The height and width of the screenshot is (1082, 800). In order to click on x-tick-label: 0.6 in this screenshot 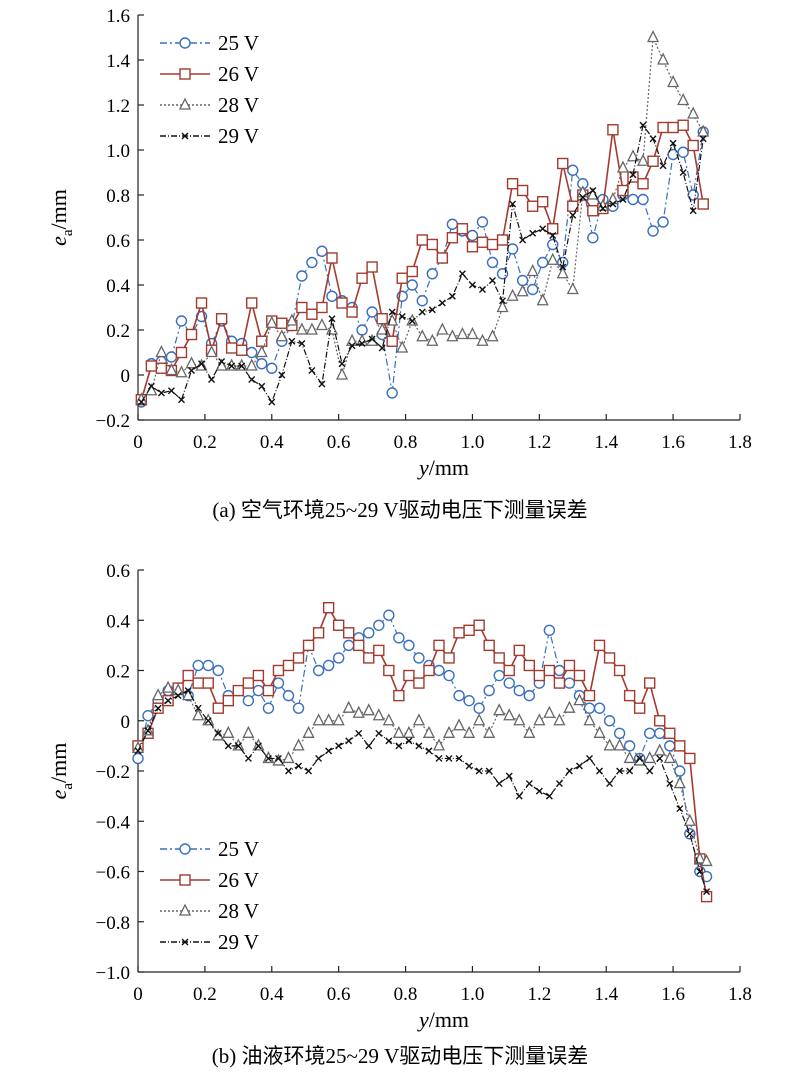, I will do `click(339, 994)`.